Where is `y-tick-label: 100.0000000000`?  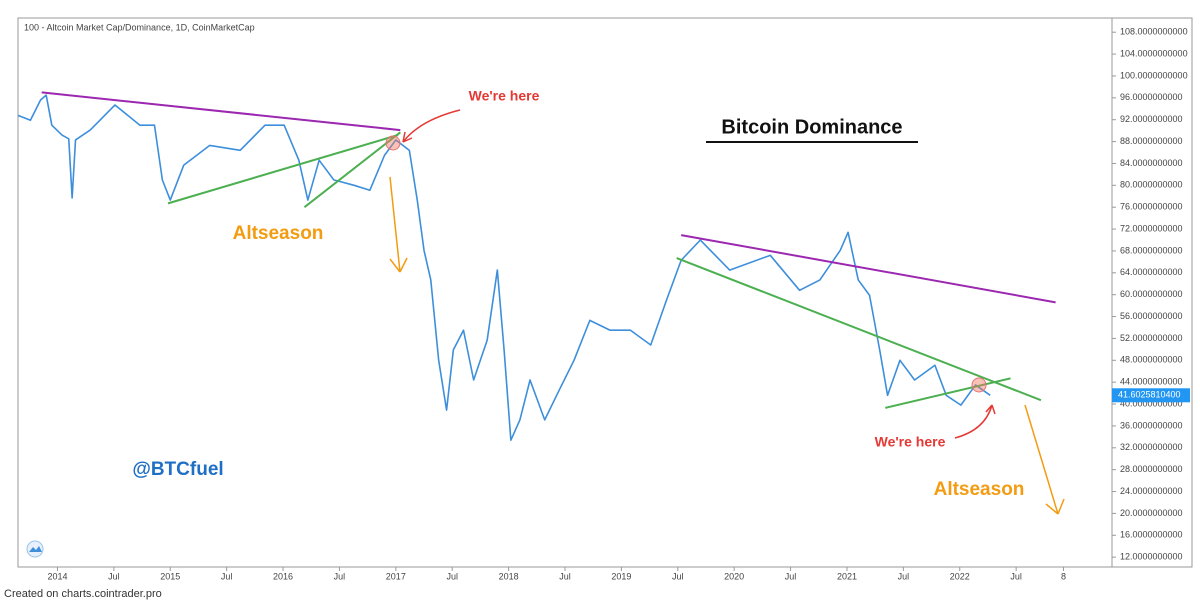 y-tick-label: 100.0000000000 is located at coordinates (1154, 75).